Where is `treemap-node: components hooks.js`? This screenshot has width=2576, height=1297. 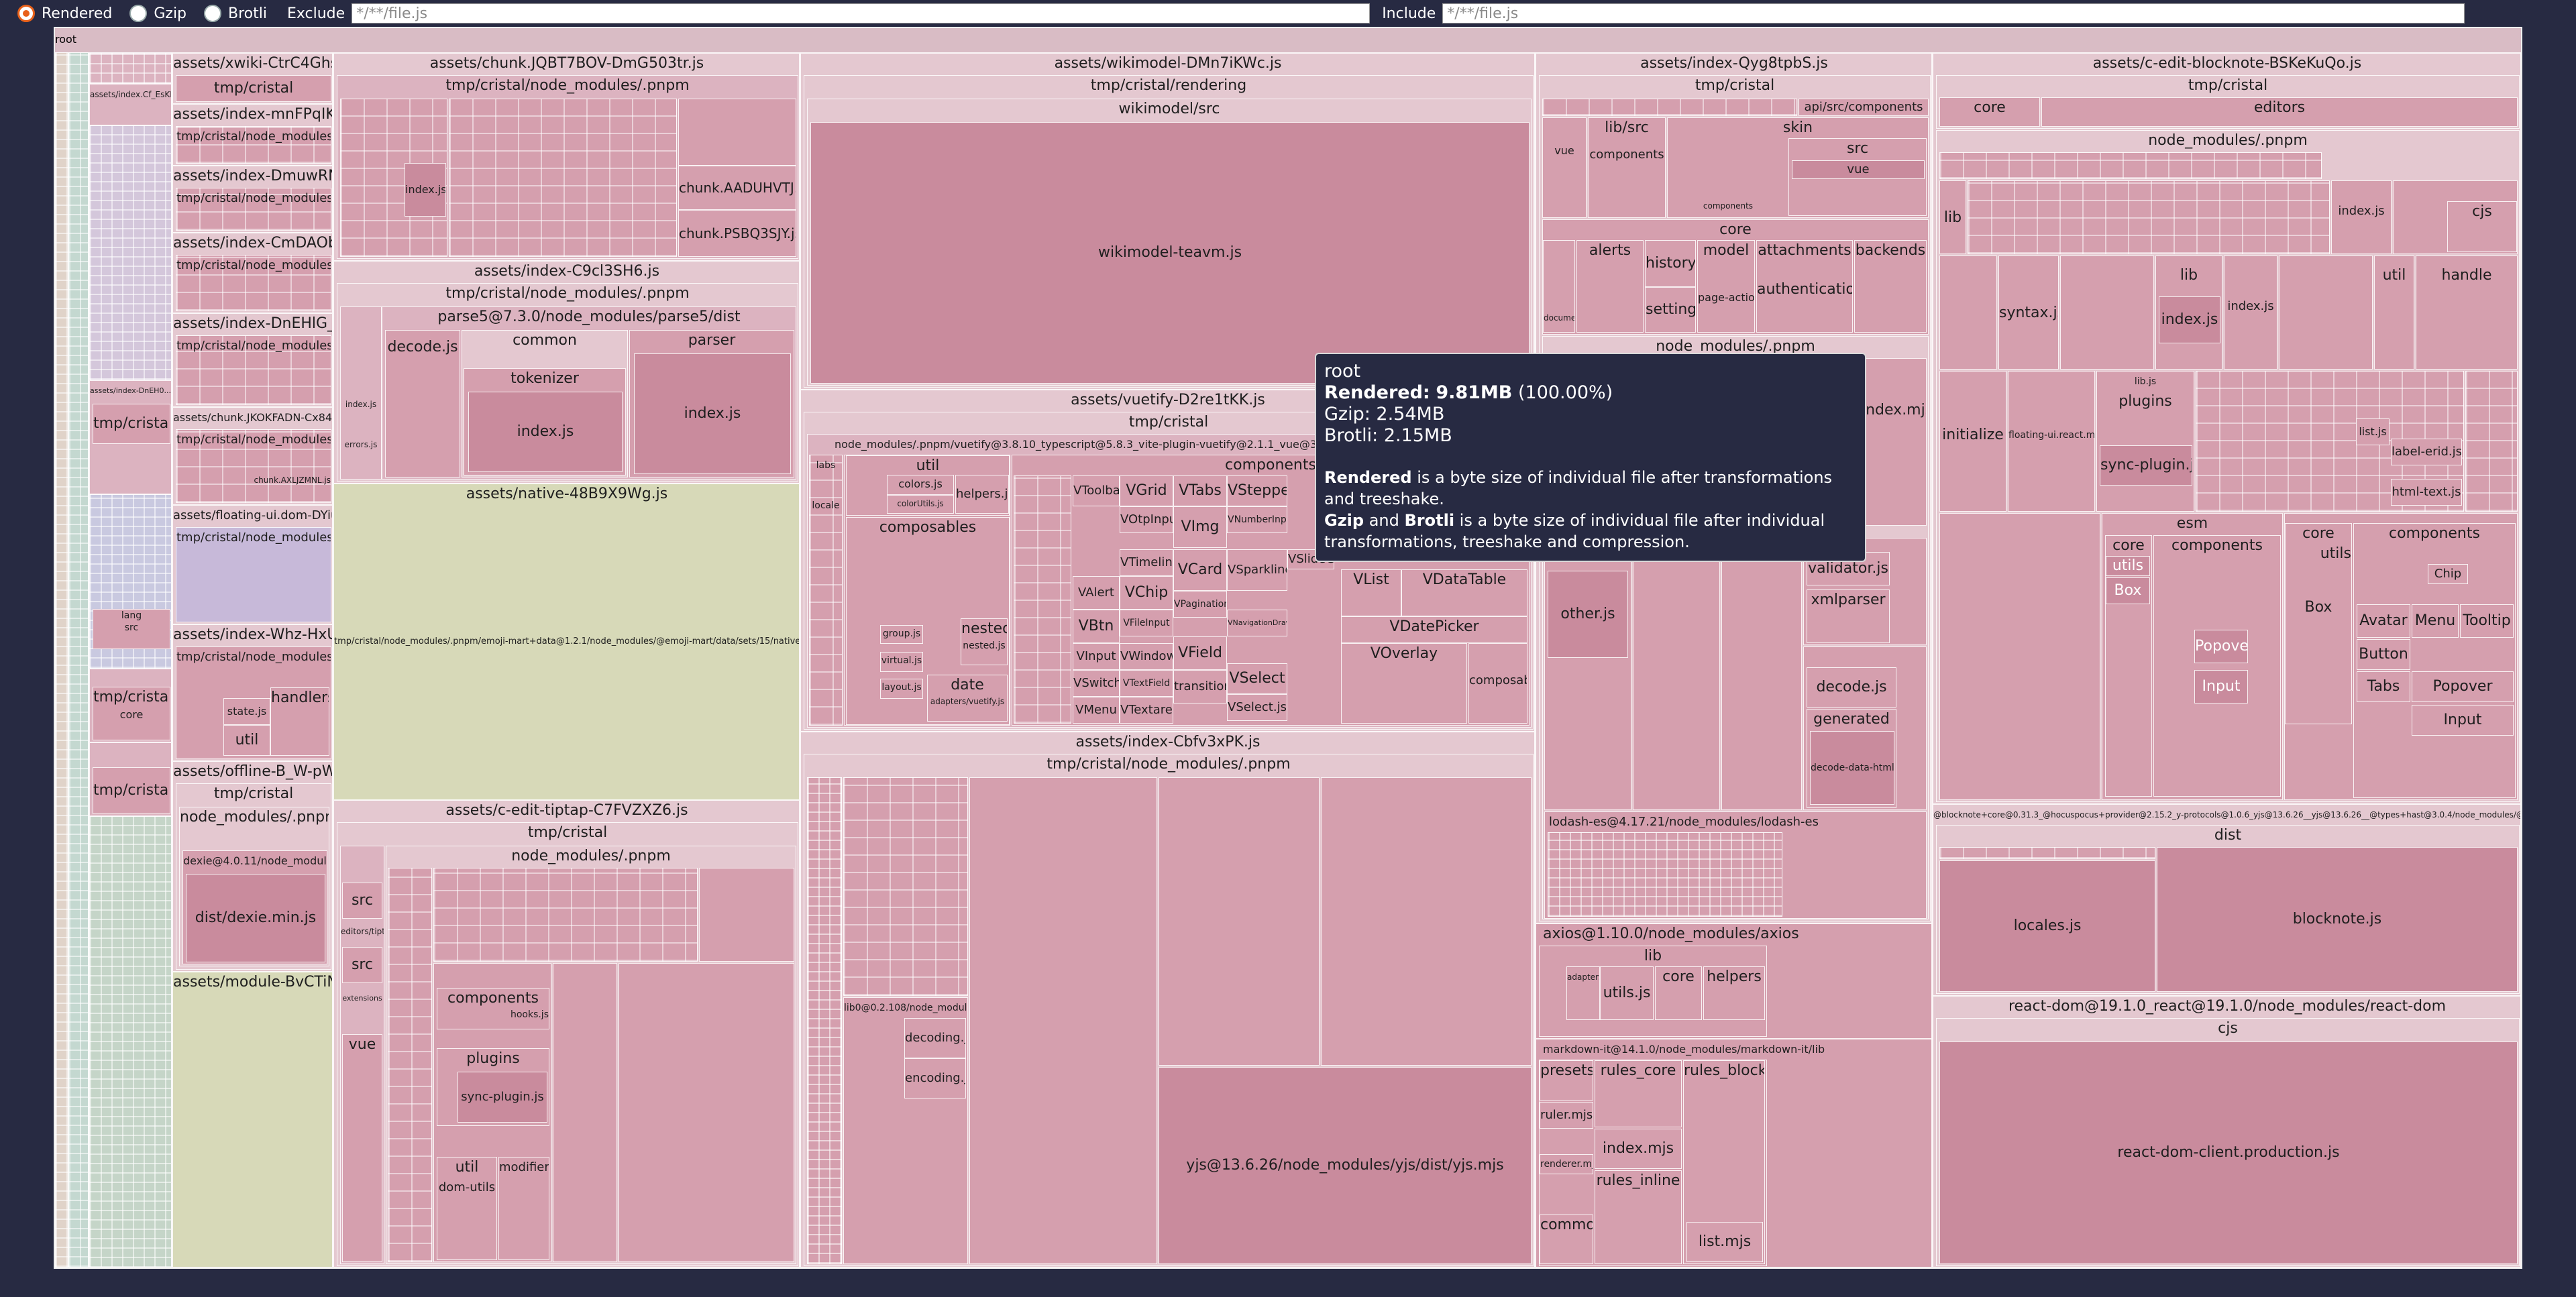 treemap-node: components hooks.js is located at coordinates (493, 1009).